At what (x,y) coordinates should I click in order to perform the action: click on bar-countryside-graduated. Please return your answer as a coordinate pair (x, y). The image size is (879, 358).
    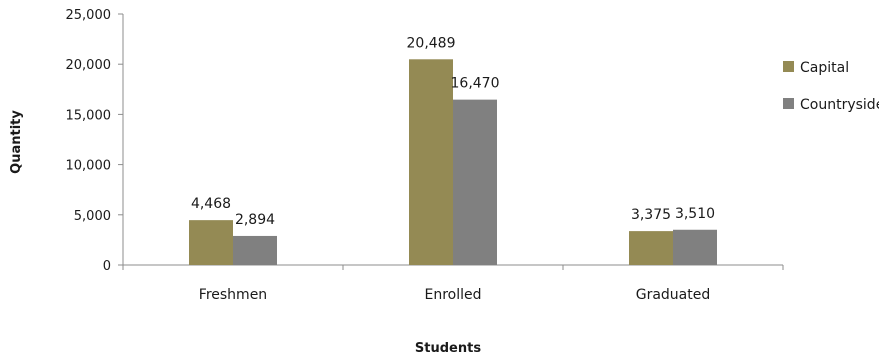
    Looking at the image, I should click on (695, 247).